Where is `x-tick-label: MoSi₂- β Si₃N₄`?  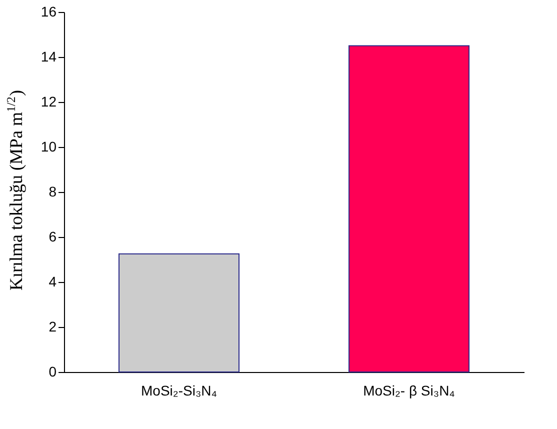
x-tick-label: MoSi₂- β Si₃N₄ is located at coordinates (409, 390).